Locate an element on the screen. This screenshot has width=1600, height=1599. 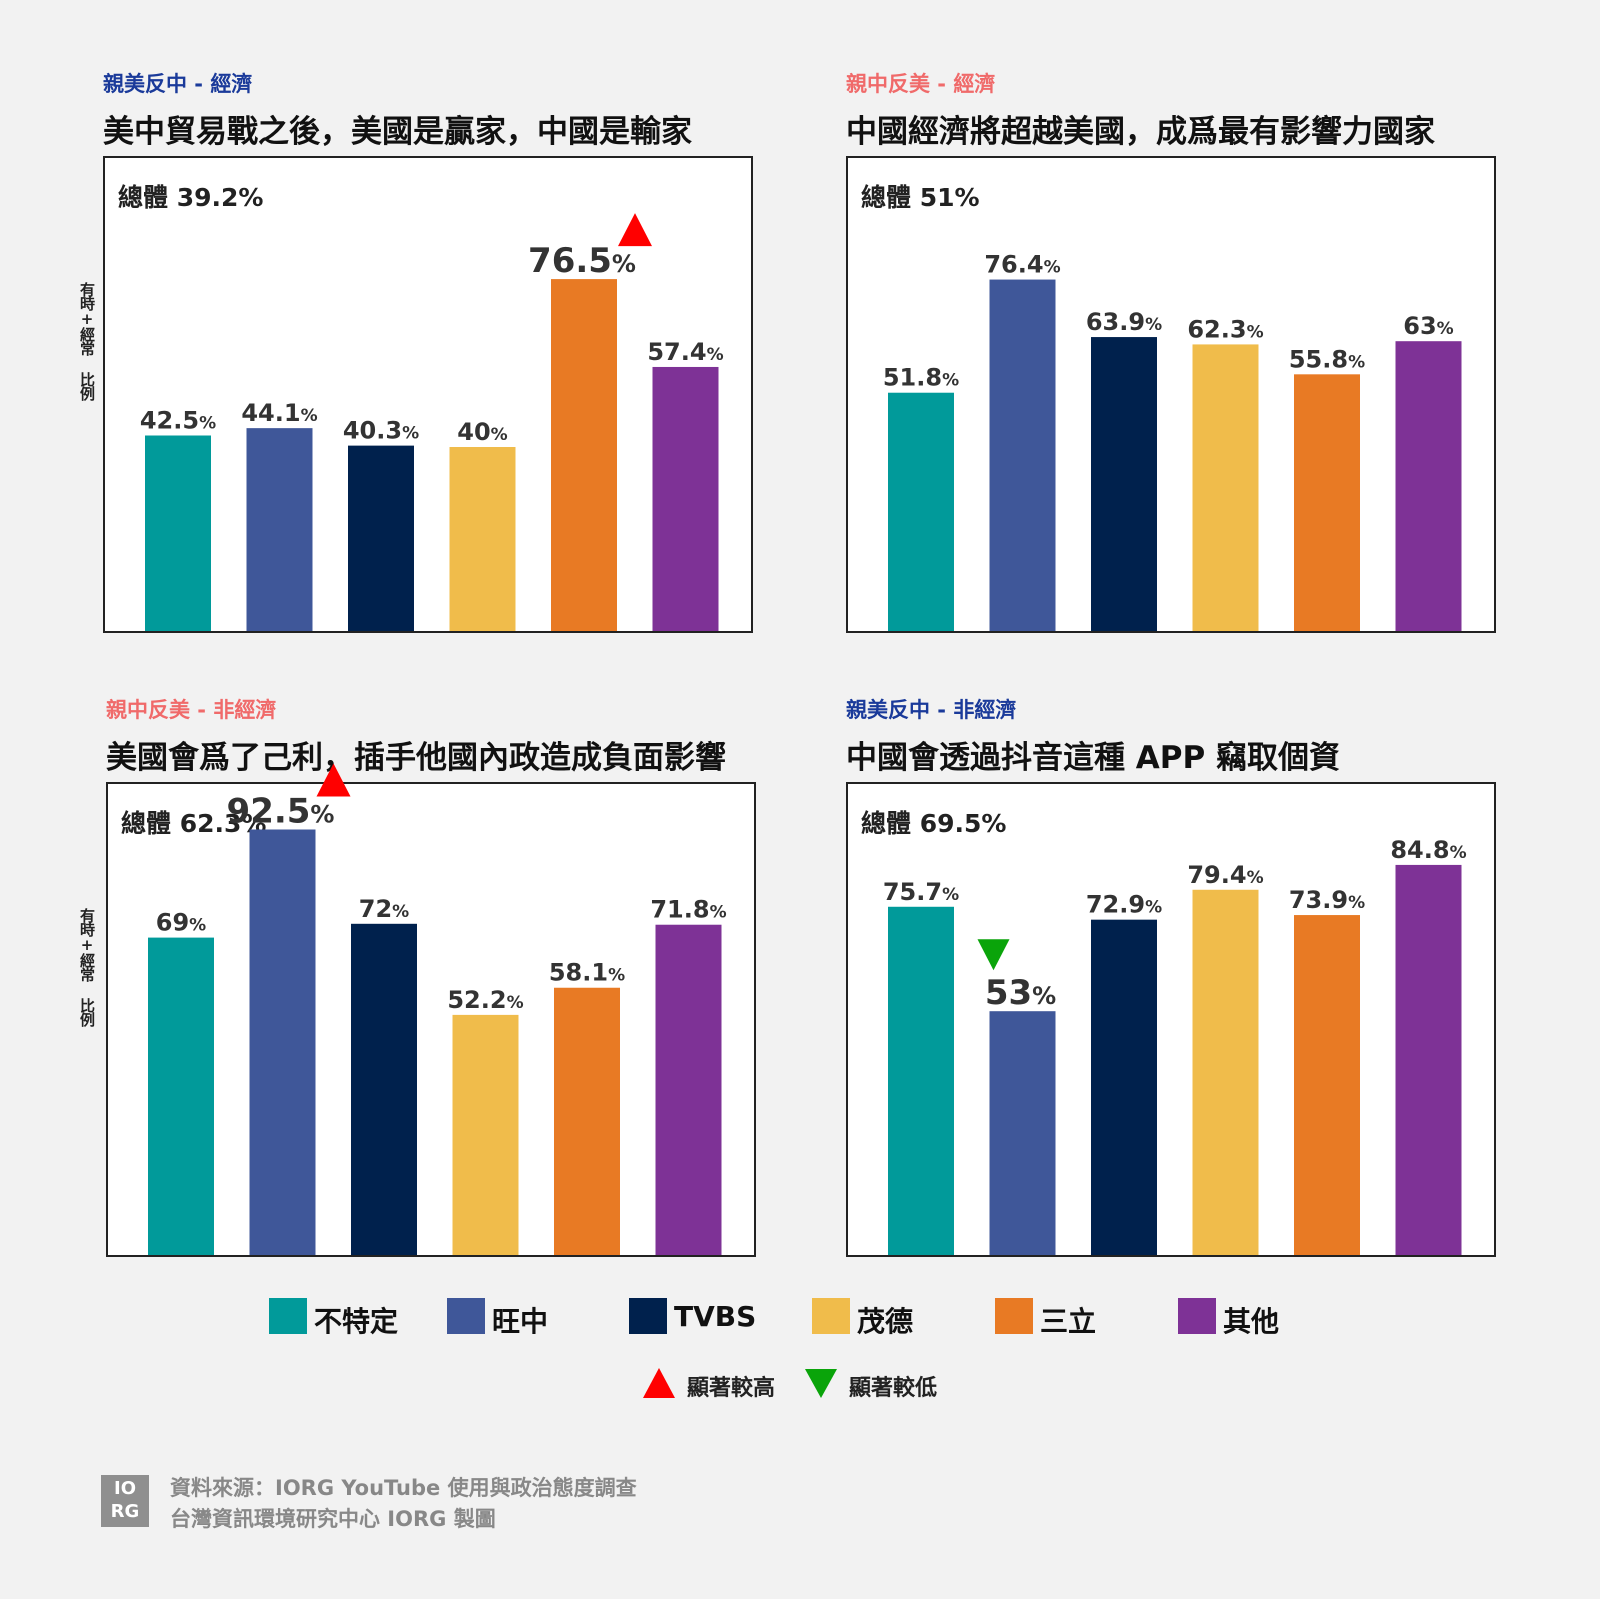
legend: 不特定 旺中 TVBS 茂德 三立 其他 is located at coordinates (800, 1318).